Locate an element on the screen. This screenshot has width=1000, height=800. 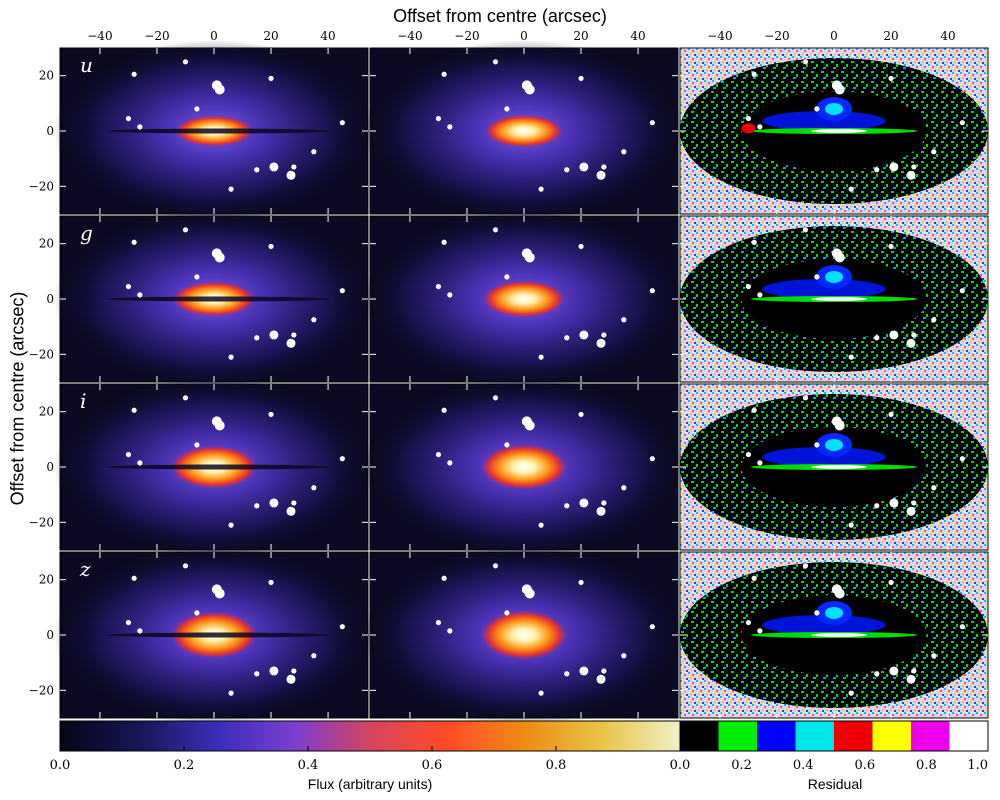
residual-red-spot is located at coordinates (748, 128).